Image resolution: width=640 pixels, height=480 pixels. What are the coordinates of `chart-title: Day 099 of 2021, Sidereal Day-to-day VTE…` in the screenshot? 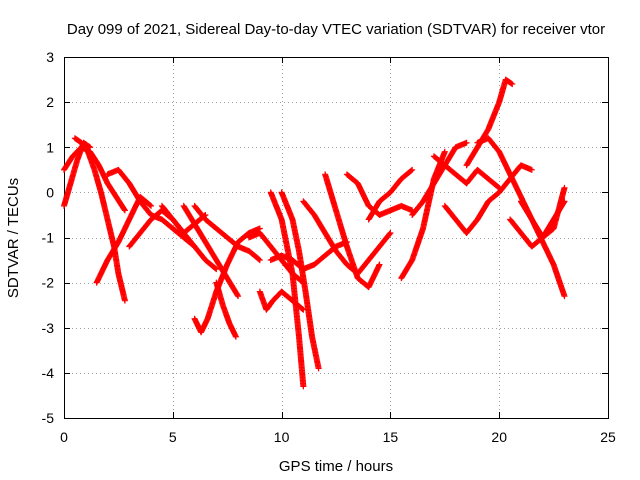 It's located at (336, 29).